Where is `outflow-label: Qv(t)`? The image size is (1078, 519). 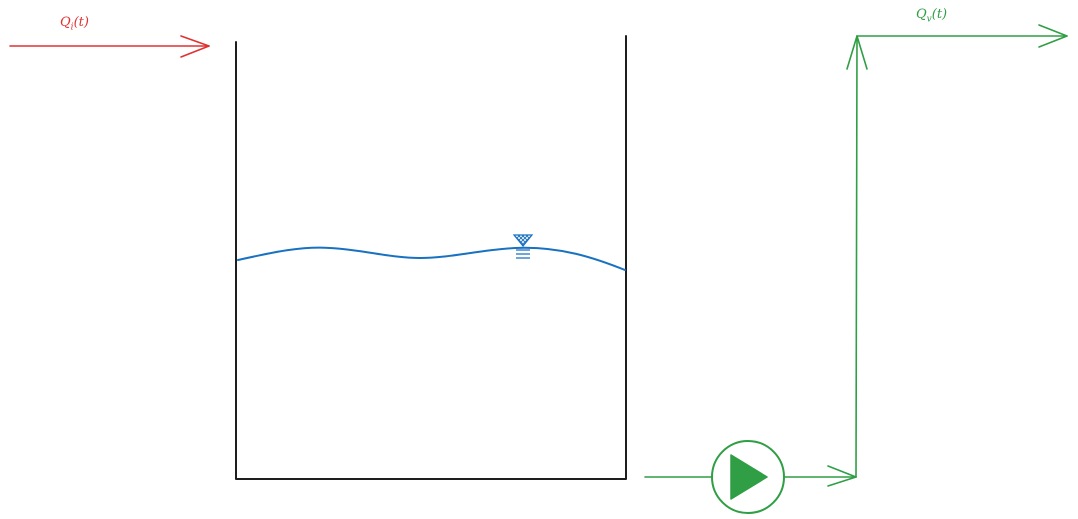 outflow-label: Qv(t) is located at coordinates (932, 16).